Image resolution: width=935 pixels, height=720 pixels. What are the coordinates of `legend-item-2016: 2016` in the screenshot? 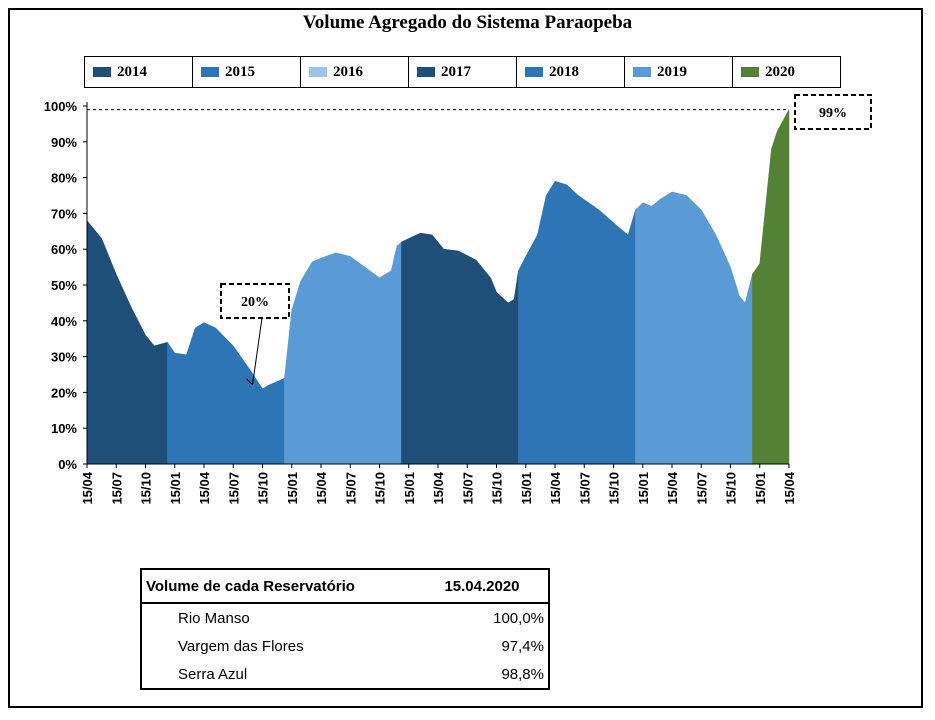 It's located at (355, 72).